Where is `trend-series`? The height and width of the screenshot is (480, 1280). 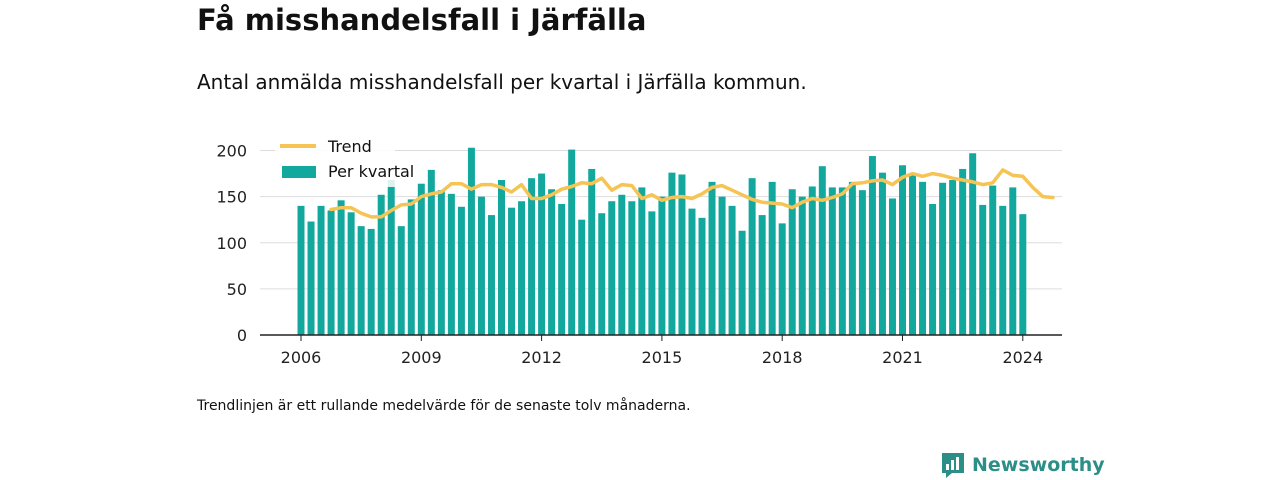 trend-series is located at coordinates (692, 193).